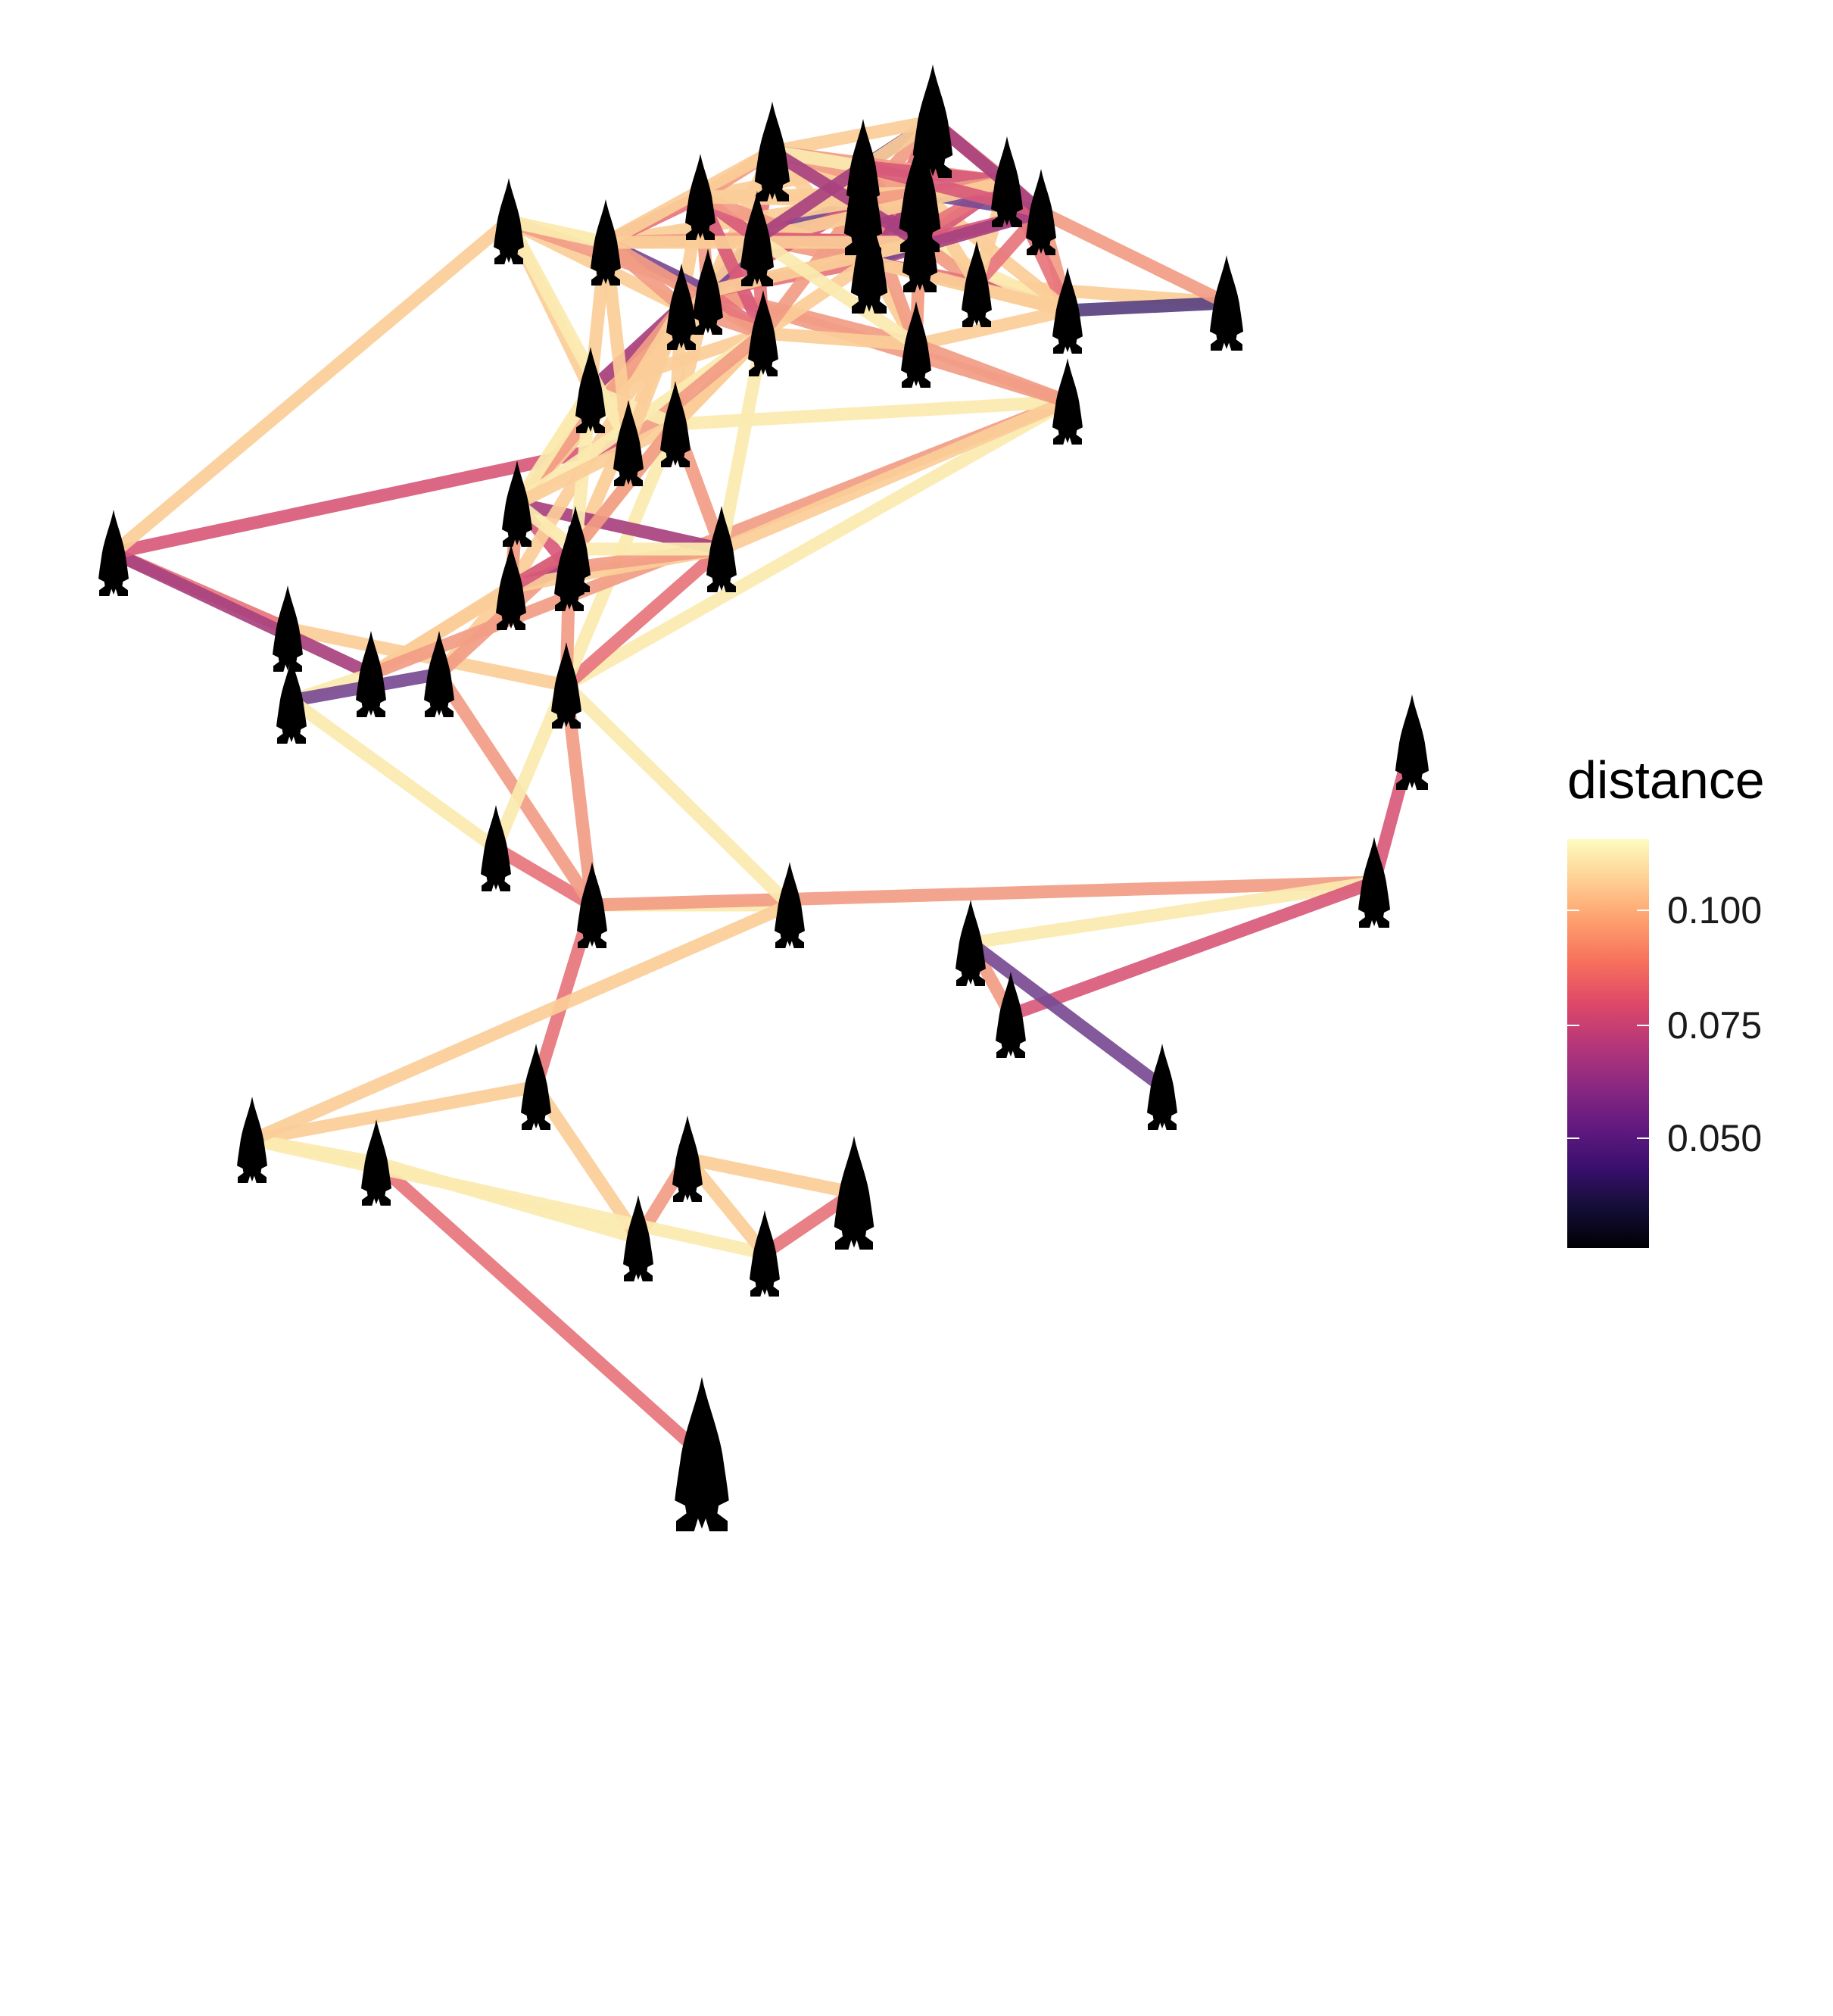 This screenshot has height=2016, width=1833. I want to click on edge-purple, so click(1066, 1015).